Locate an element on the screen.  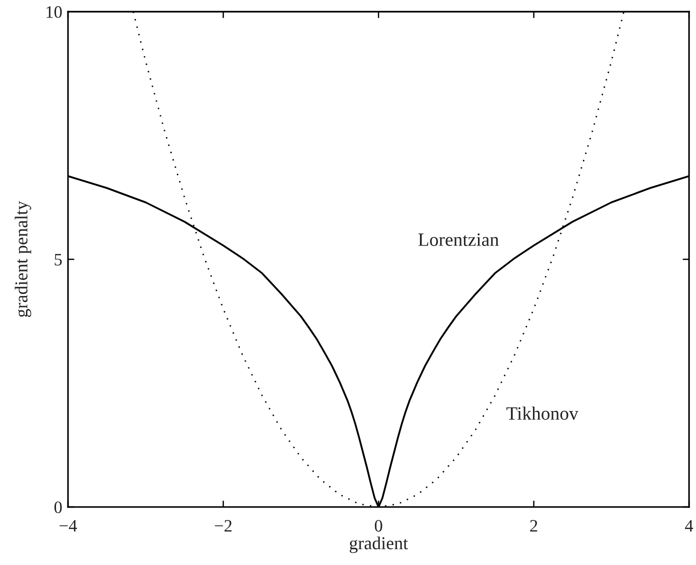
y-tick-label: 0 is located at coordinates (58, 507).